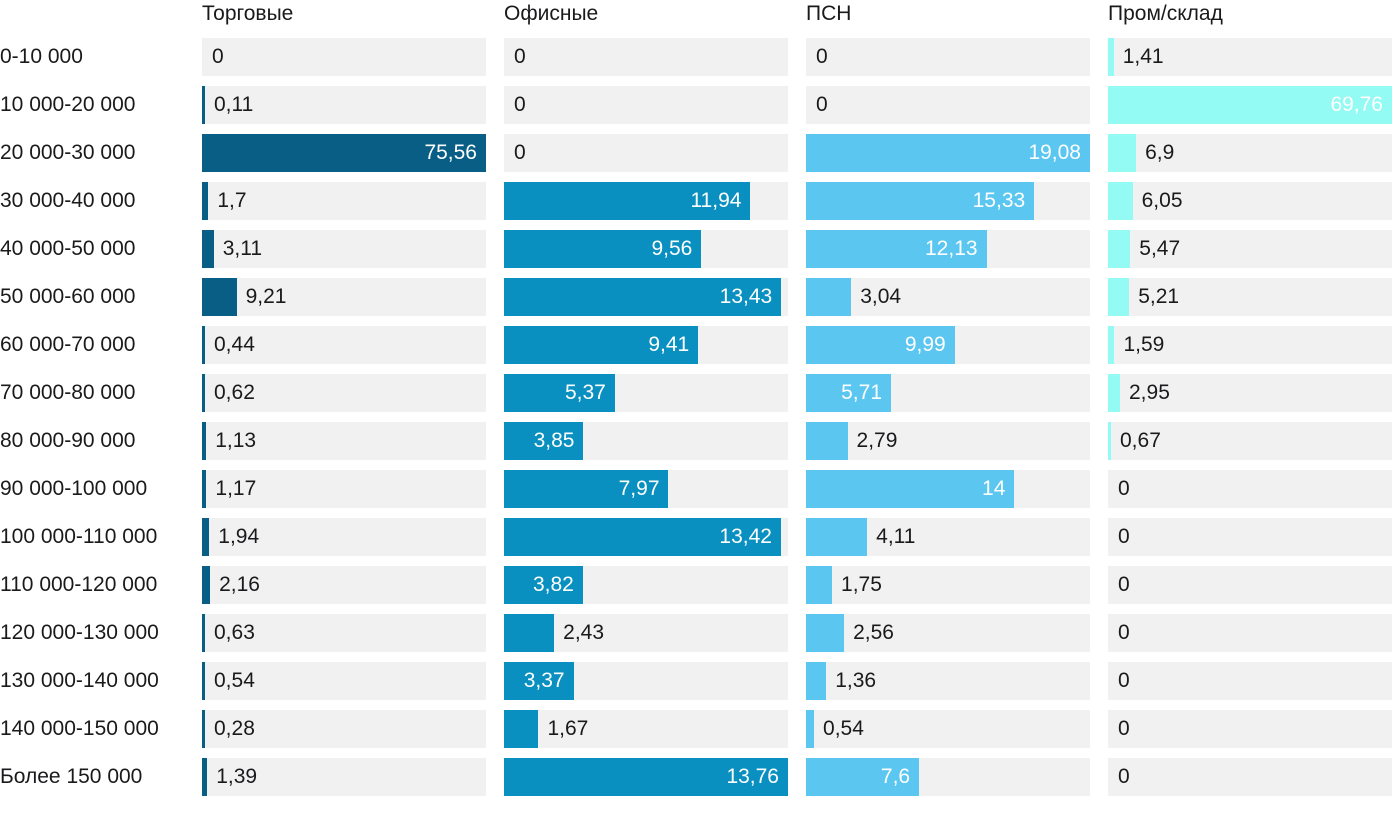 Image resolution: width=1400 pixels, height=814 pixels. I want to click on bar-track: 5,37, so click(646, 393).